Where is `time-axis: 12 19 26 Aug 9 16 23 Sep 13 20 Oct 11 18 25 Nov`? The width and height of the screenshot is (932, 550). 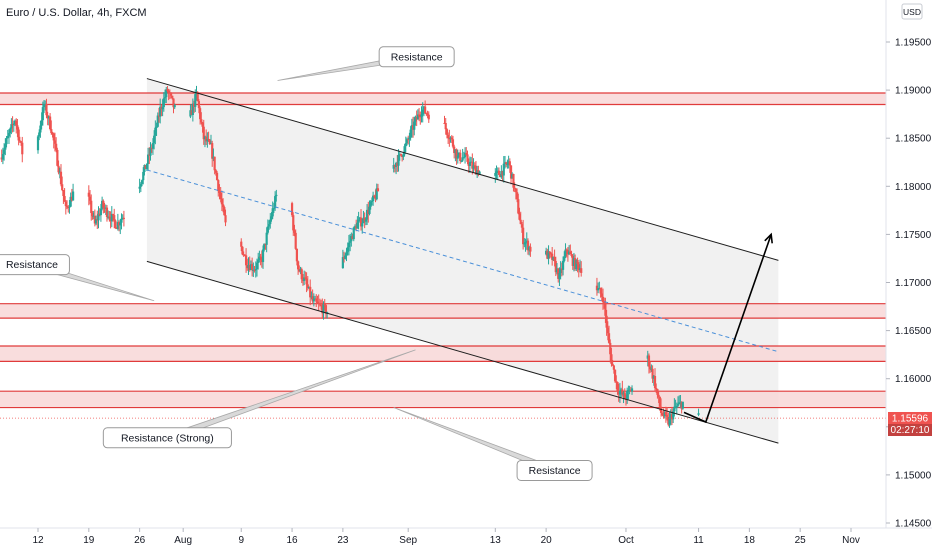 time-axis: 12 19 26 Aug 9 16 23 Sep 13 20 Oct 11 18 25 Nov is located at coordinates (446, 537).